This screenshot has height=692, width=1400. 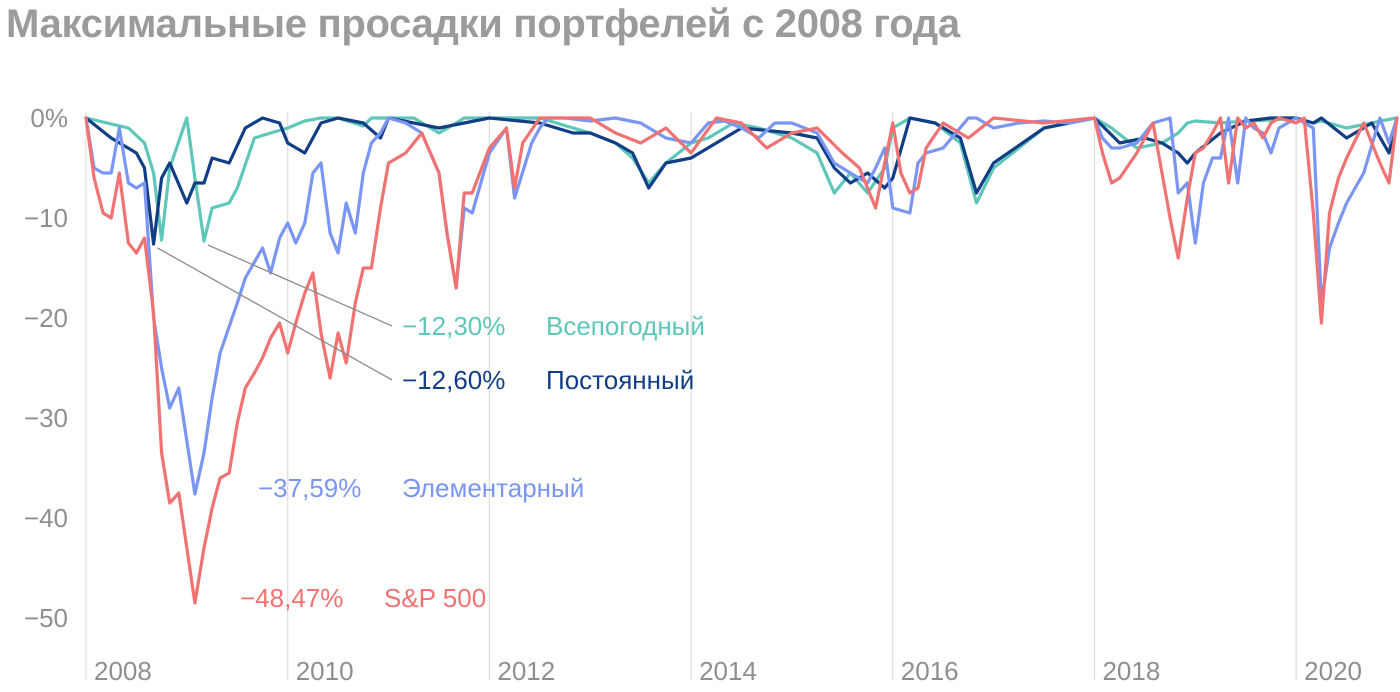 I want to click on y-tick-label: −50, so click(x=46, y=618).